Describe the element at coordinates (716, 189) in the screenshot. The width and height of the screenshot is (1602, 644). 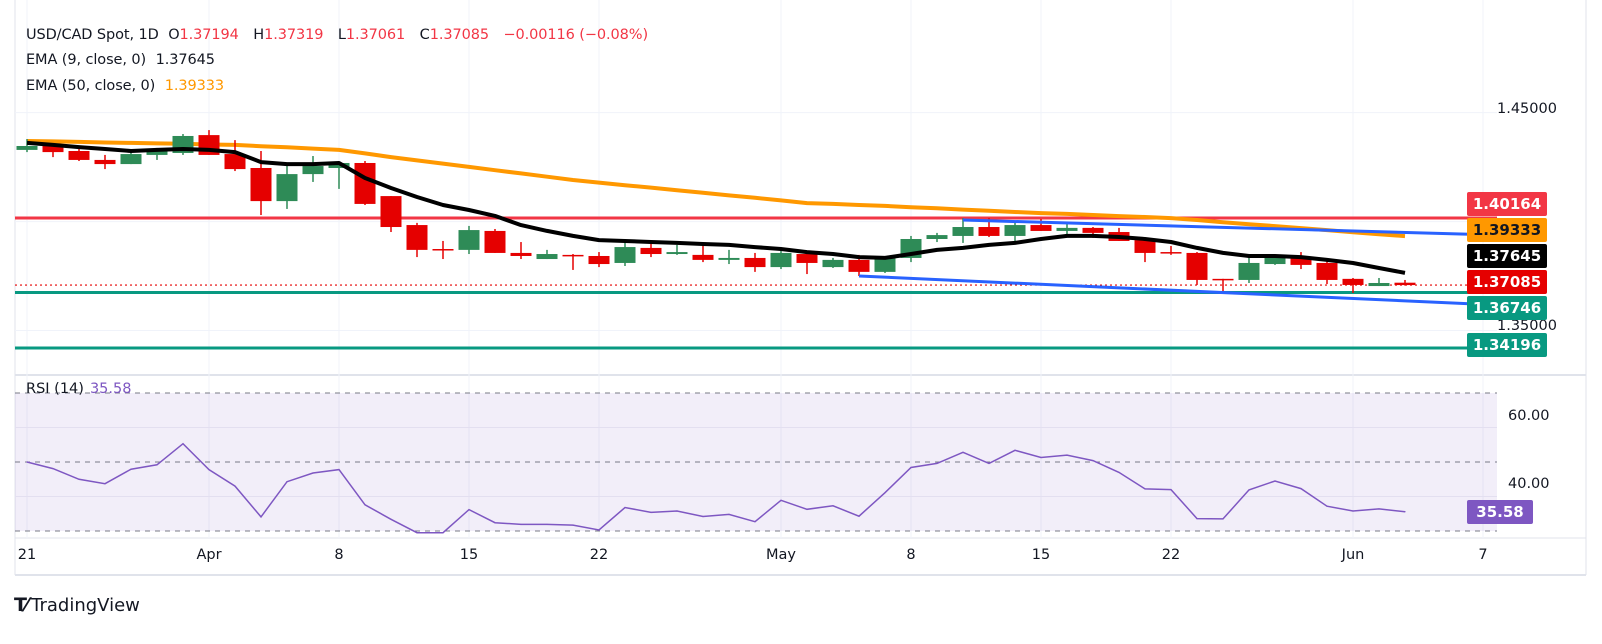
I see `ema50-line` at that location.